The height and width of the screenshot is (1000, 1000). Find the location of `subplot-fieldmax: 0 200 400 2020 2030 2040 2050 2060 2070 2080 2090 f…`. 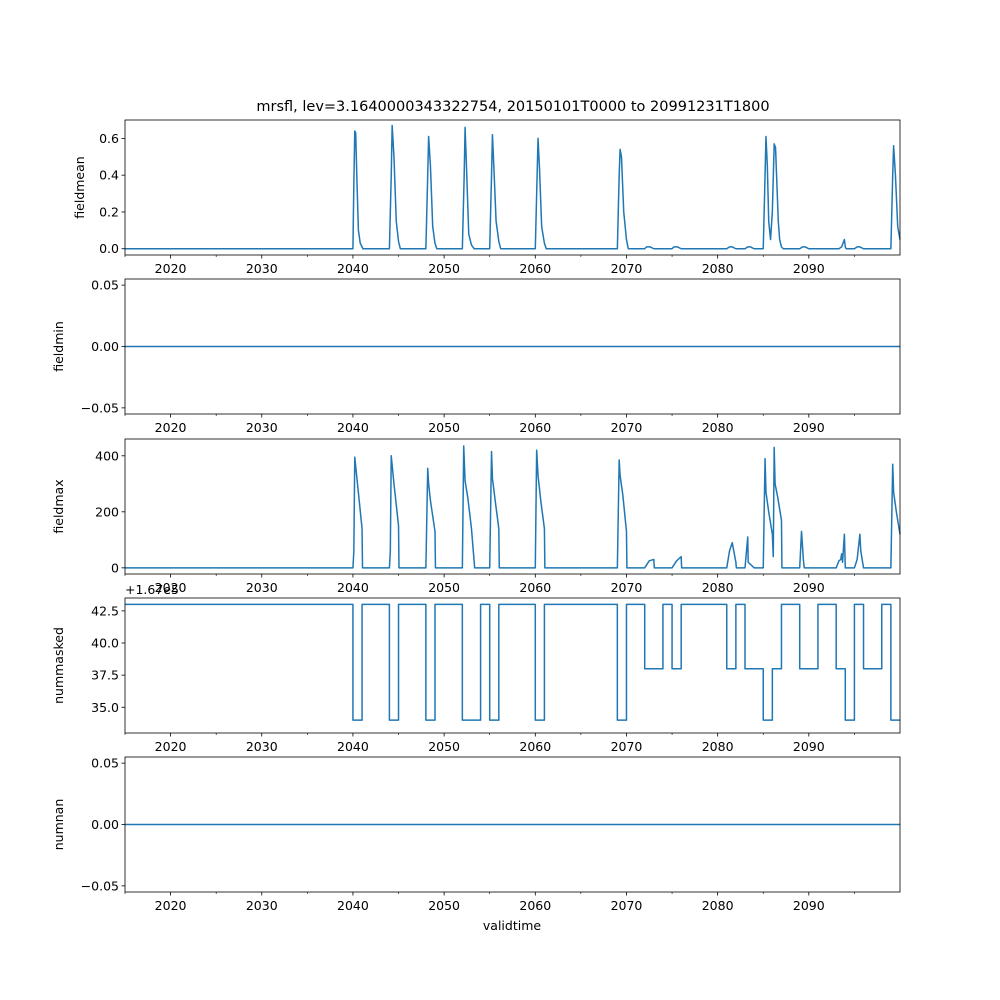

subplot-fieldmax: 0 200 400 2020 2030 2040 2050 2060 2070 2080 2090 f… is located at coordinates (476, 516).